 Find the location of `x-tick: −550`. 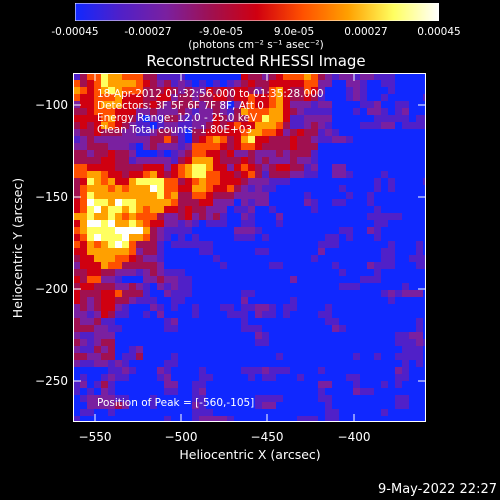

x-tick: −550 is located at coordinates (95, 437).